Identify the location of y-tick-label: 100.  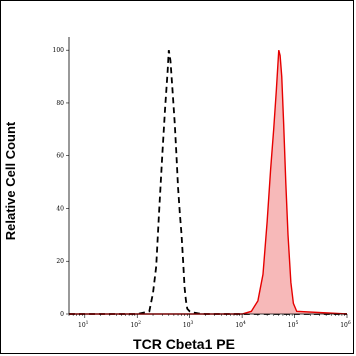
(59, 50).